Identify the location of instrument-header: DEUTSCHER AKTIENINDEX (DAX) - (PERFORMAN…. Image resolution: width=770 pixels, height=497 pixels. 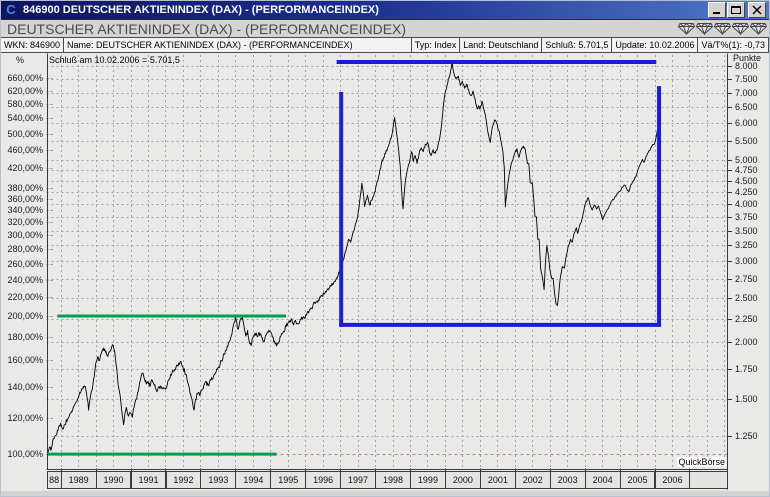
(385, 28).